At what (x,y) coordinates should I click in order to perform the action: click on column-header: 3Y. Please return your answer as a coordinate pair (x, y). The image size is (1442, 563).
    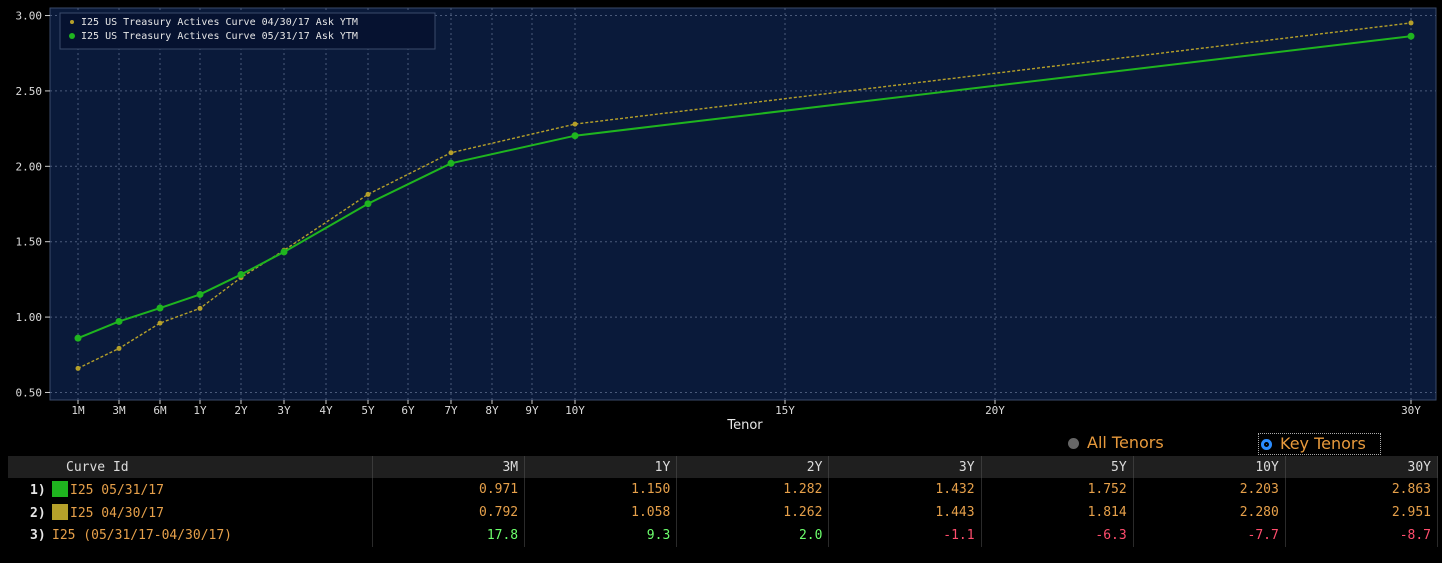
    Looking at the image, I should click on (905, 467).